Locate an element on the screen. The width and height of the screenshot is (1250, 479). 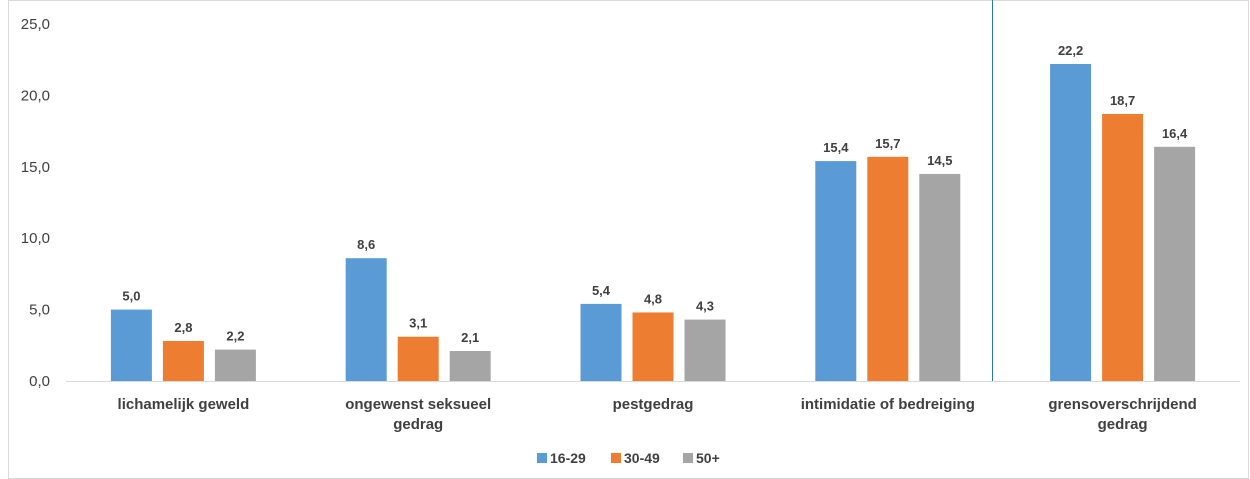
legend-label: 50+ is located at coordinates (708, 458).